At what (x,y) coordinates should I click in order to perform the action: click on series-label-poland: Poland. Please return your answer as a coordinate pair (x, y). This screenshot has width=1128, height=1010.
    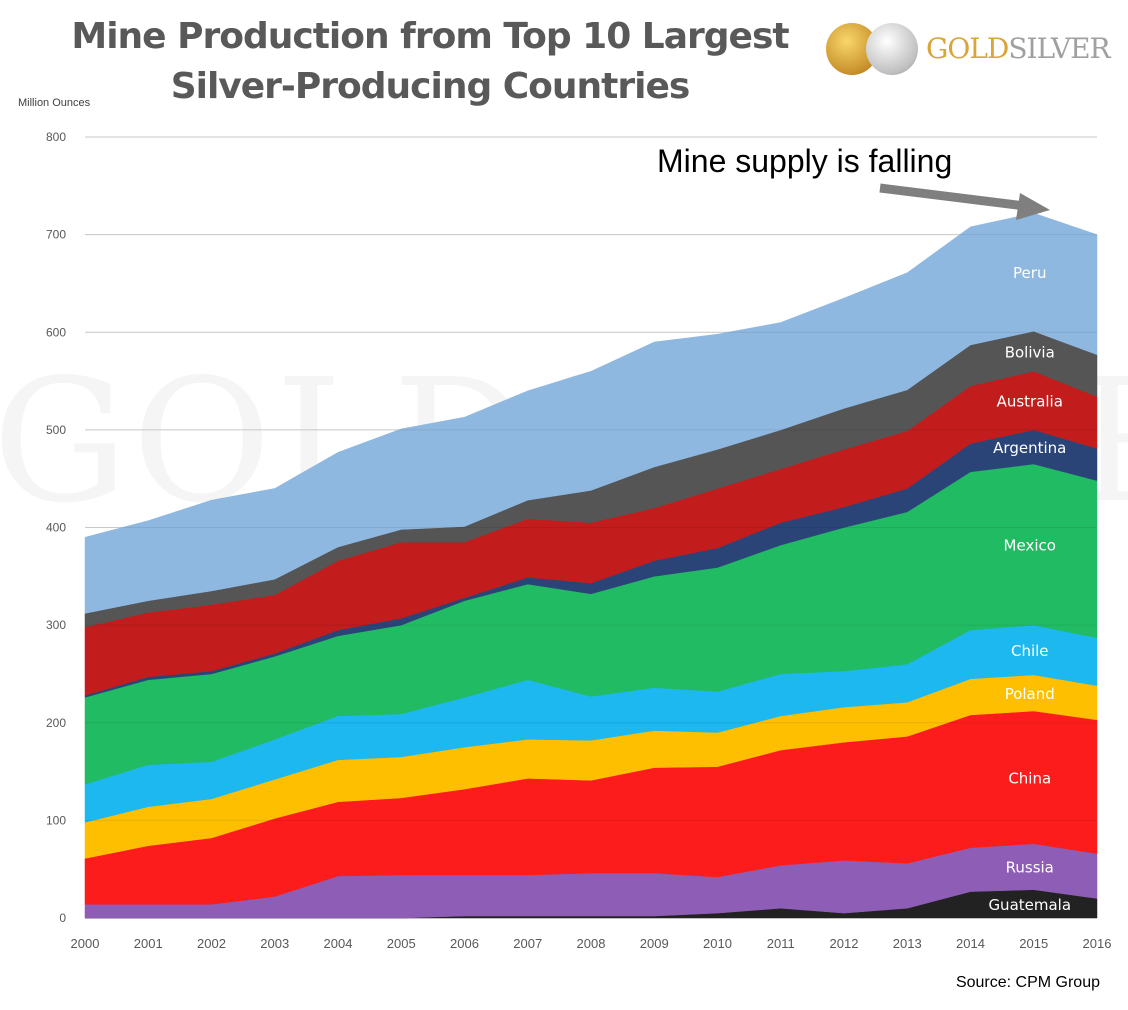
    Looking at the image, I should click on (1030, 694).